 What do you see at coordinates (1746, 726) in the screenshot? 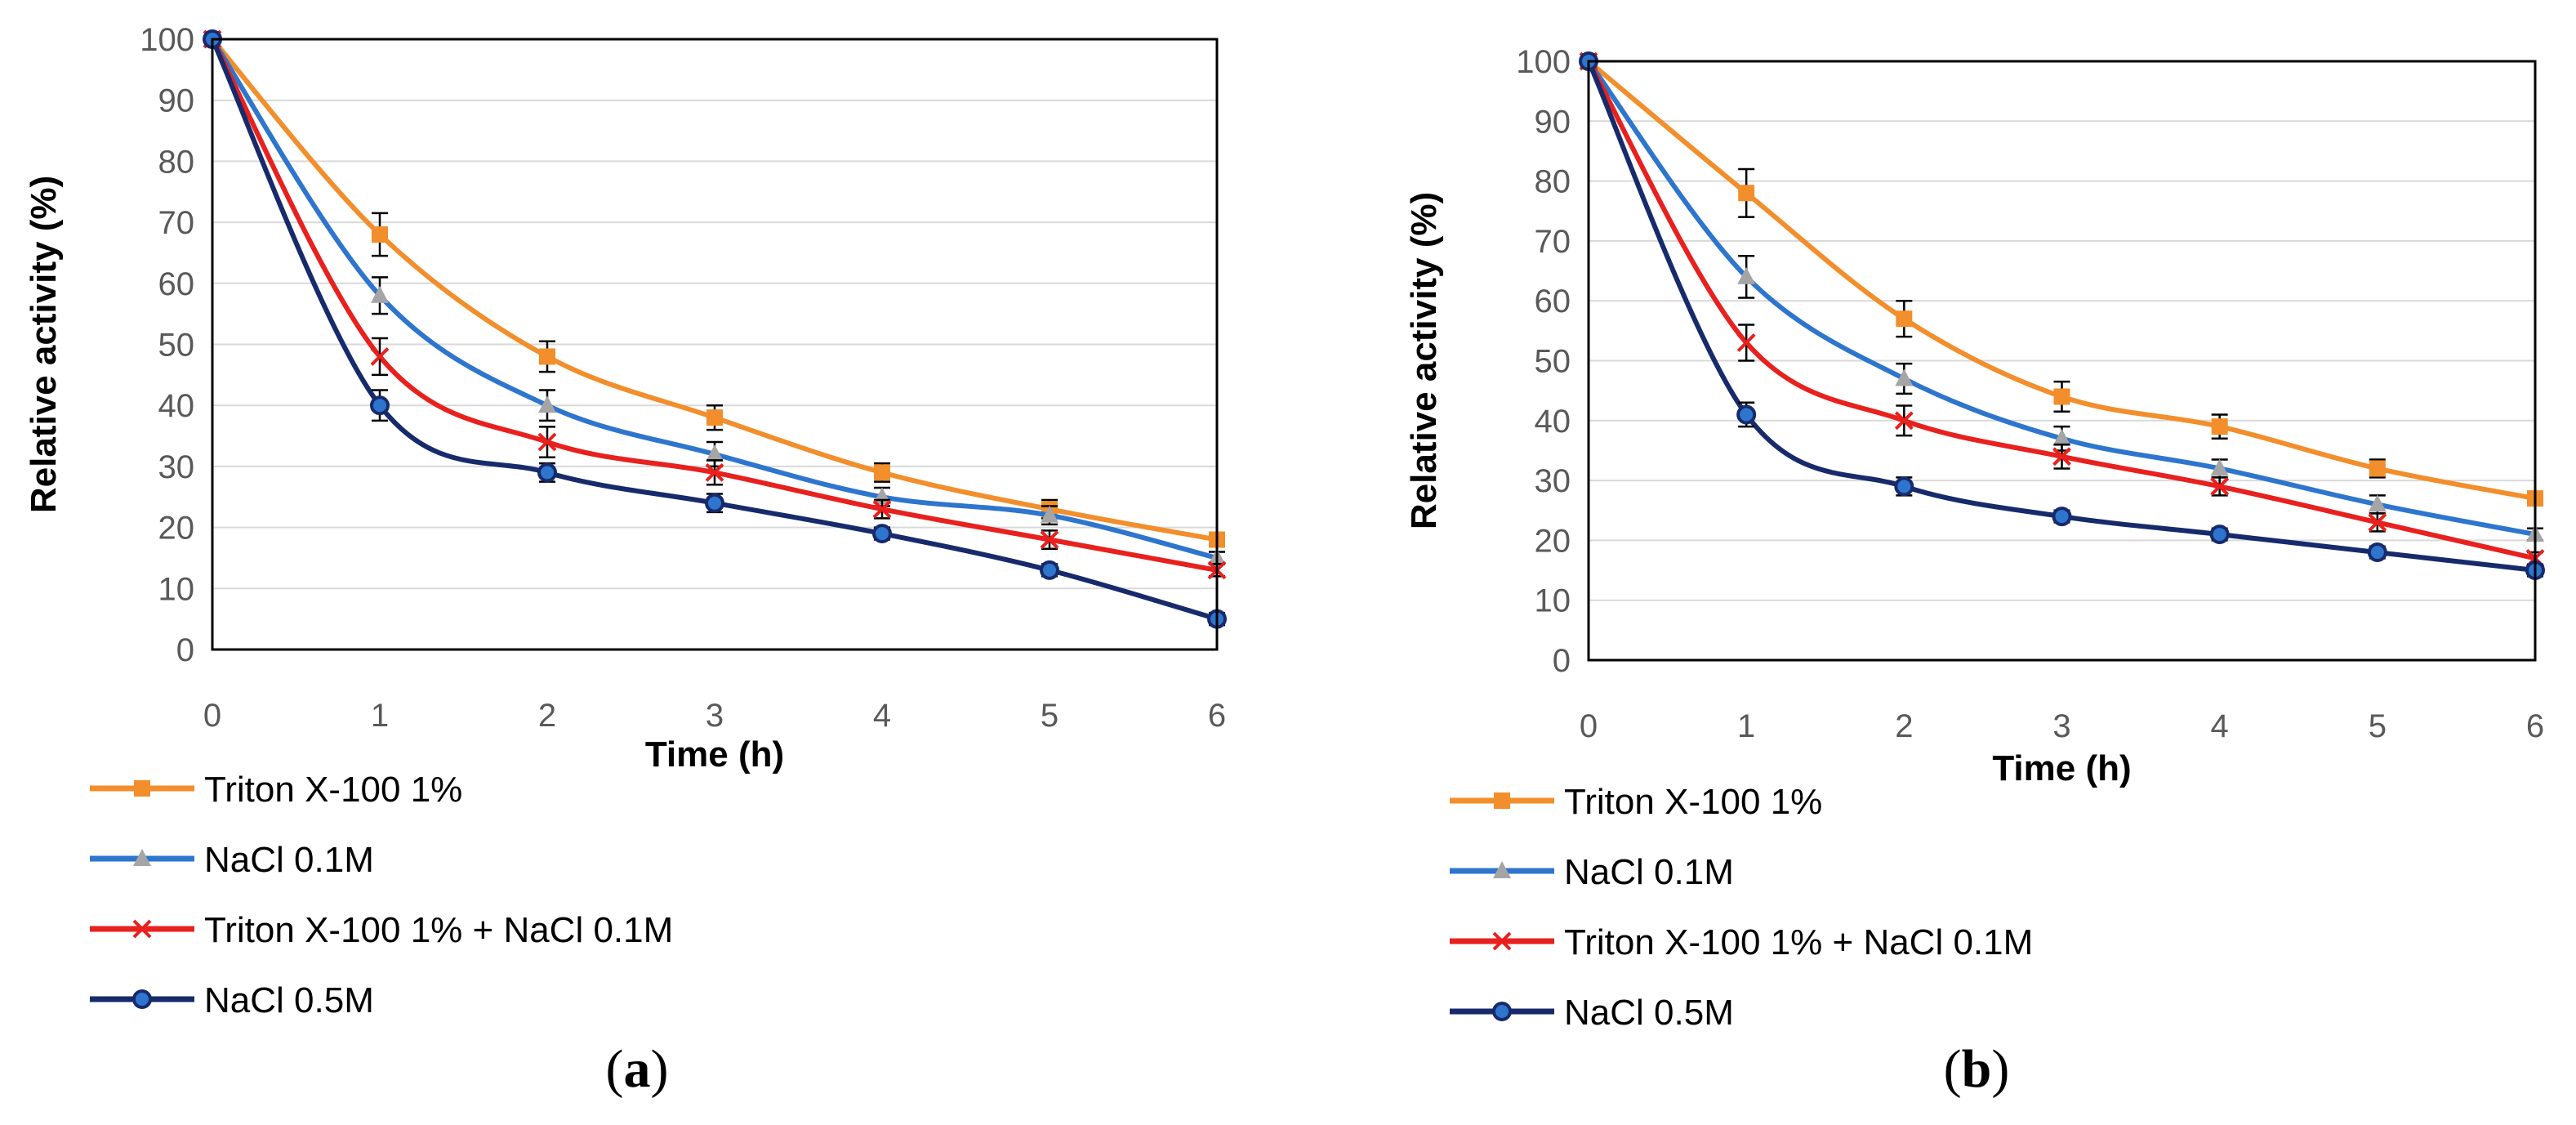
I see `x-tick-label: 1` at bounding box center [1746, 726].